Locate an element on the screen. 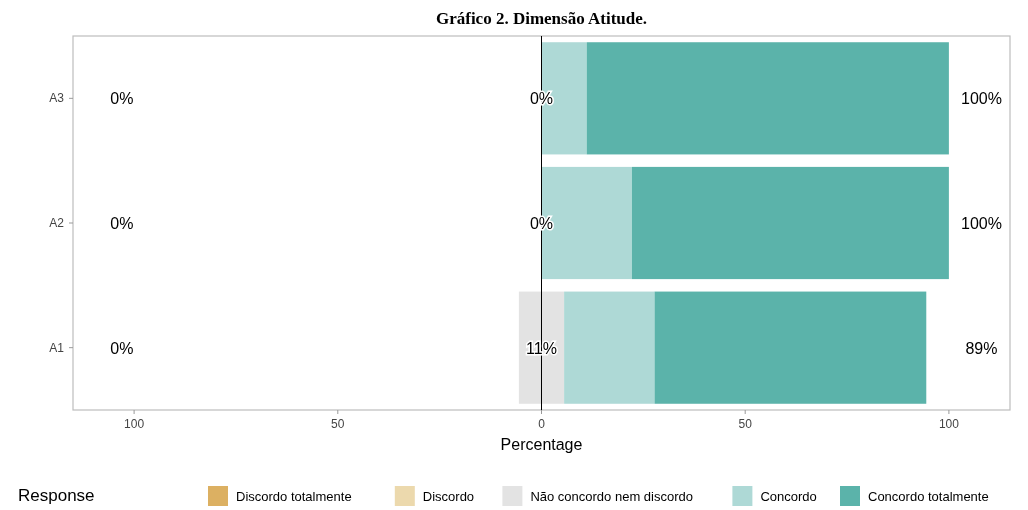 The image size is (1028, 510). x-axis-title: Percentage is located at coordinates (541, 444).